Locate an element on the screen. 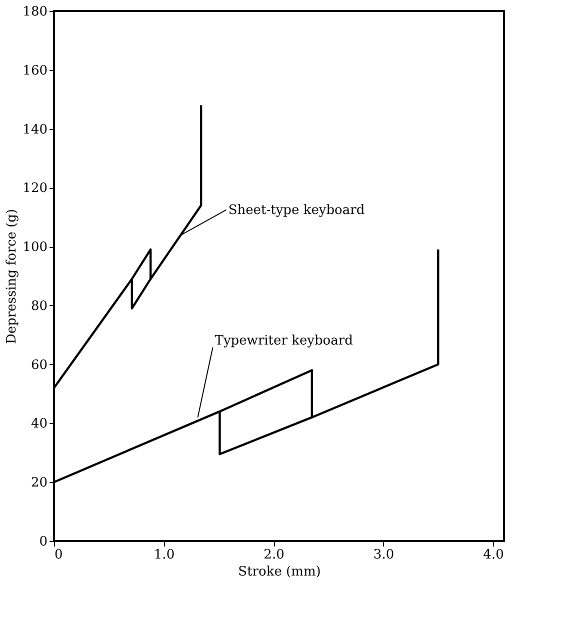  x-tick-label: 0 is located at coordinates (58, 555).